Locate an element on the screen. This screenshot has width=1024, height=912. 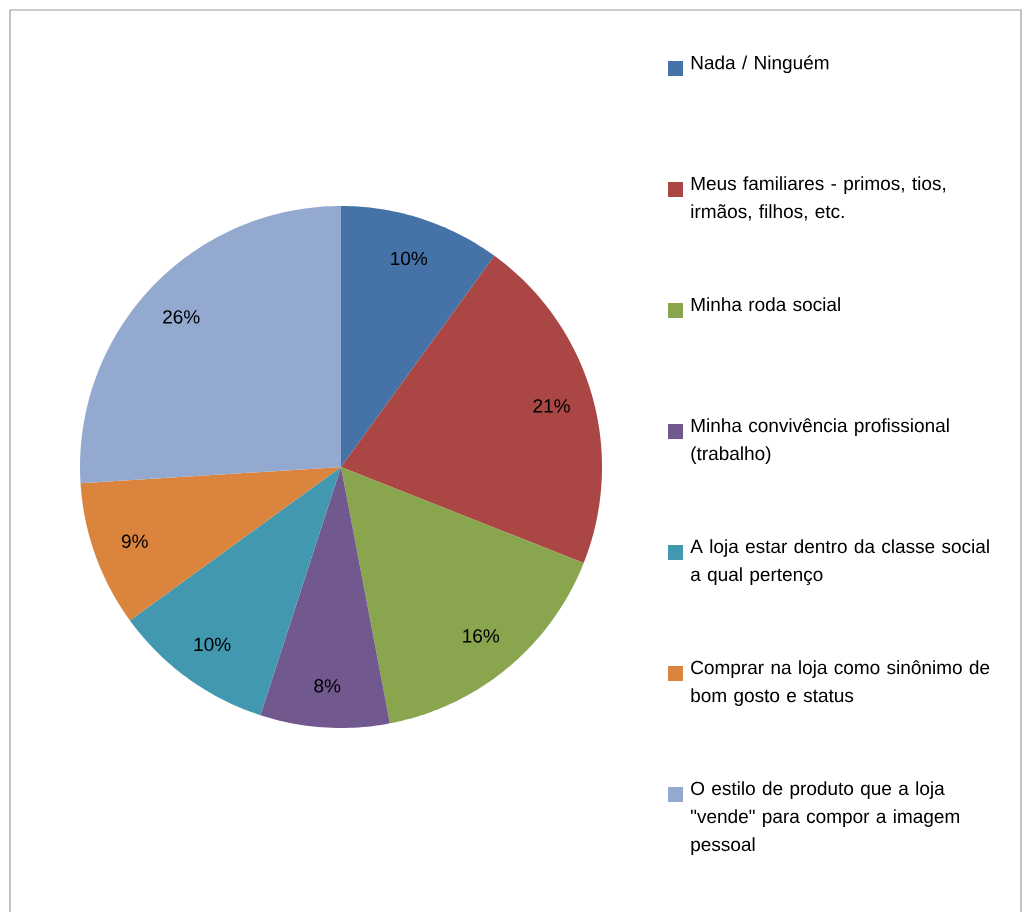
legend-label: Minha convivência profissional (trabalho) is located at coordinates (820, 441).